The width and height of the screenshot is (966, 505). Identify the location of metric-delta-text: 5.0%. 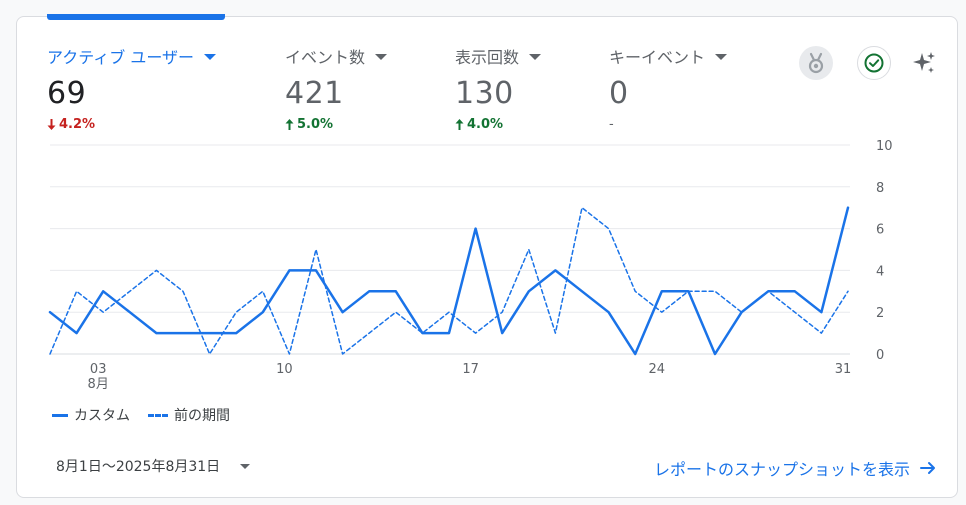
(315, 124).